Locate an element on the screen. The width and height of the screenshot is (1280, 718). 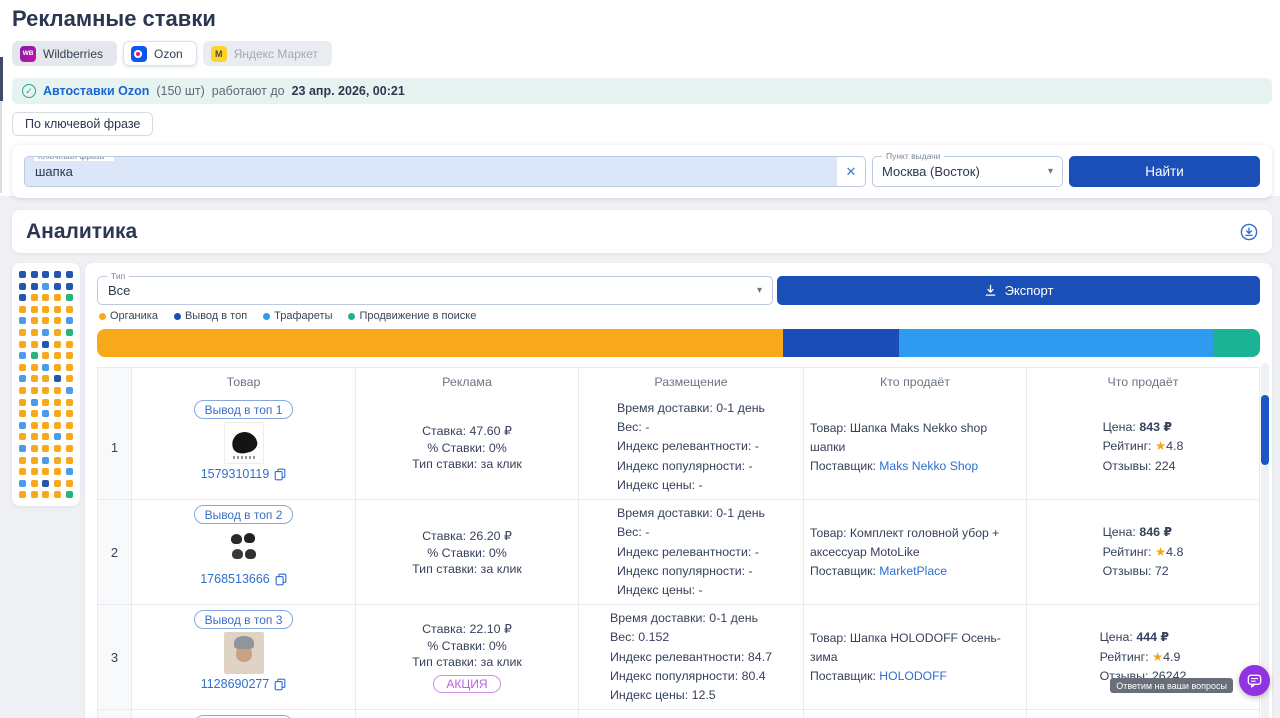
tab-ozon: Ozon is located at coordinates (160, 53).